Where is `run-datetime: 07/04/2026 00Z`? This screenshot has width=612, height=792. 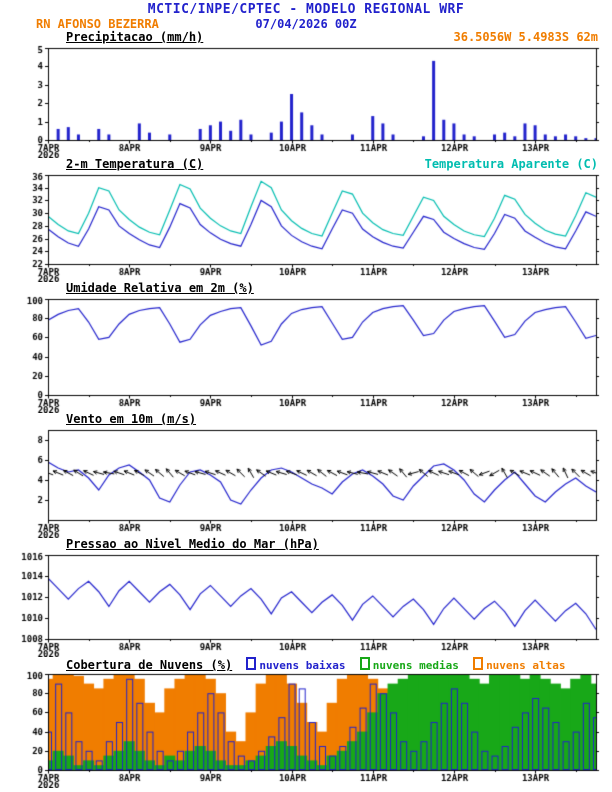 run-datetime: 07/04/2026 00Z is located at coordinates (306, 24).